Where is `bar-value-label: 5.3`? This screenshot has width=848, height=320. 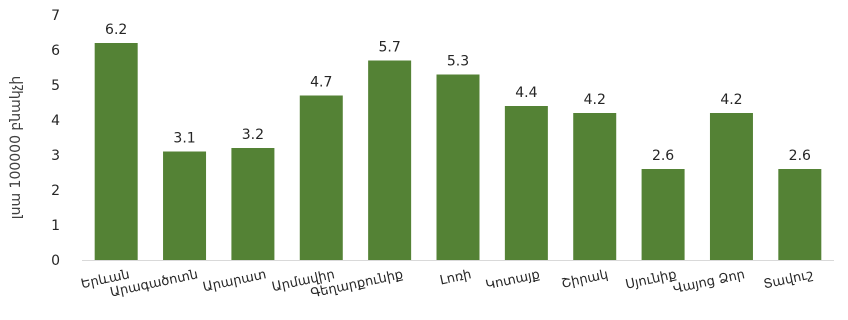 bar-value-label: 5.3 is located at coordinates (458, 62).